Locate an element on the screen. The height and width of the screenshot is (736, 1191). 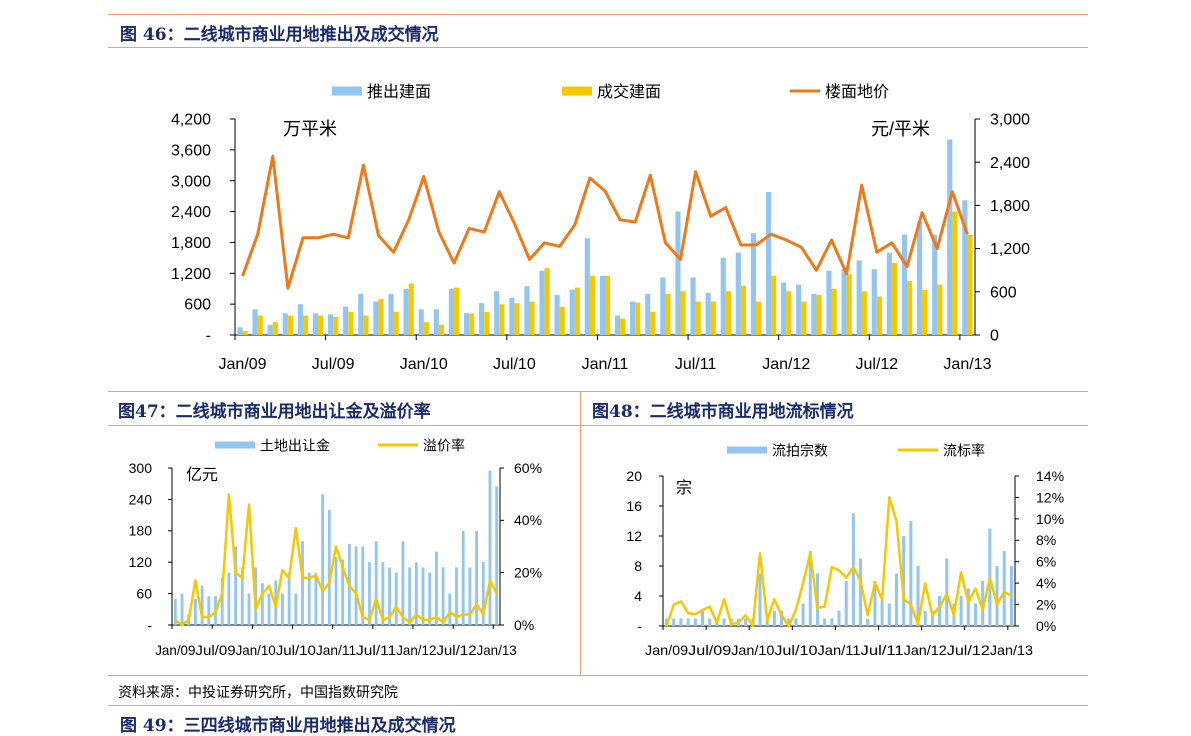
c46-legend-label: 推出建面 is located at coordinates (399, 92).